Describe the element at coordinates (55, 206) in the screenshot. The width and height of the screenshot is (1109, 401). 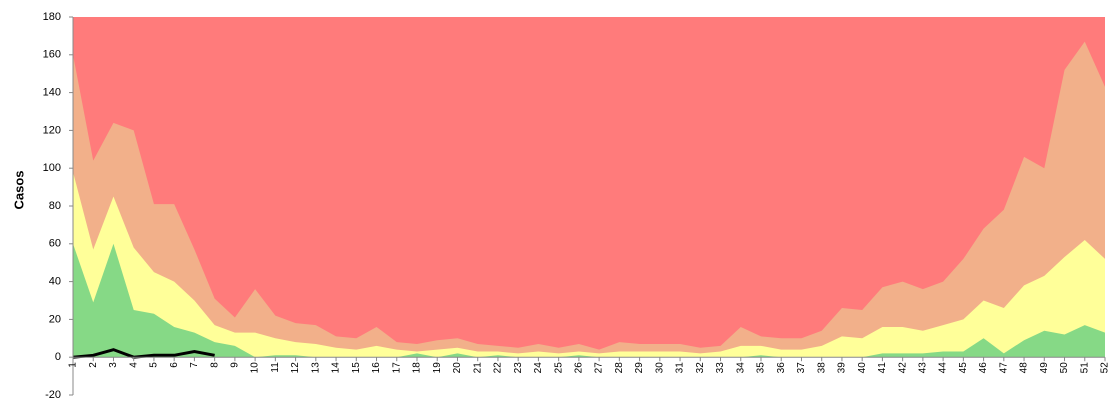
I see `y-tick-label: 80` at that location.